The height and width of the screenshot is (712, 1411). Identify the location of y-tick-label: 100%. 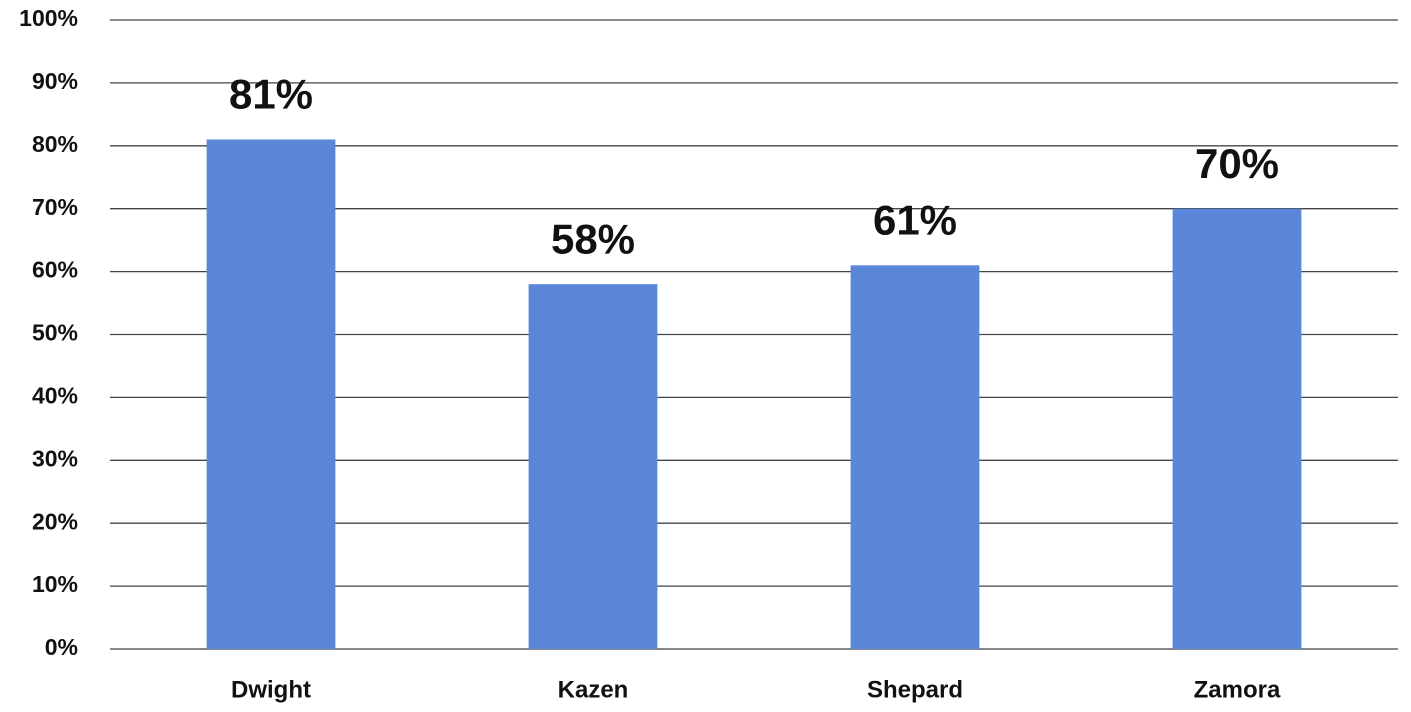
(48, 18).